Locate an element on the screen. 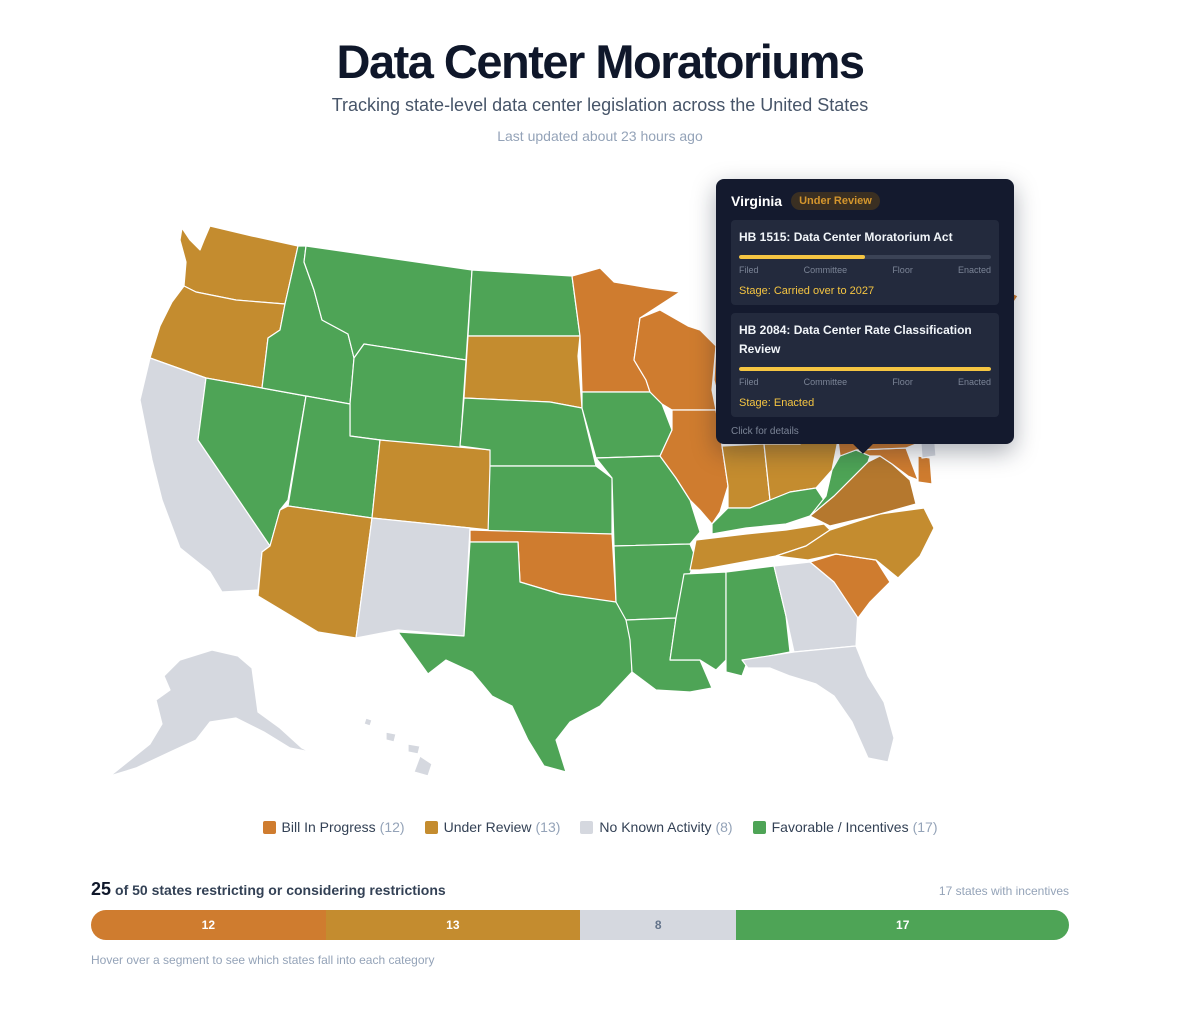 The width and height of the screenshot is (1200, 1032). state-CO is located at coordinates (432, 485).